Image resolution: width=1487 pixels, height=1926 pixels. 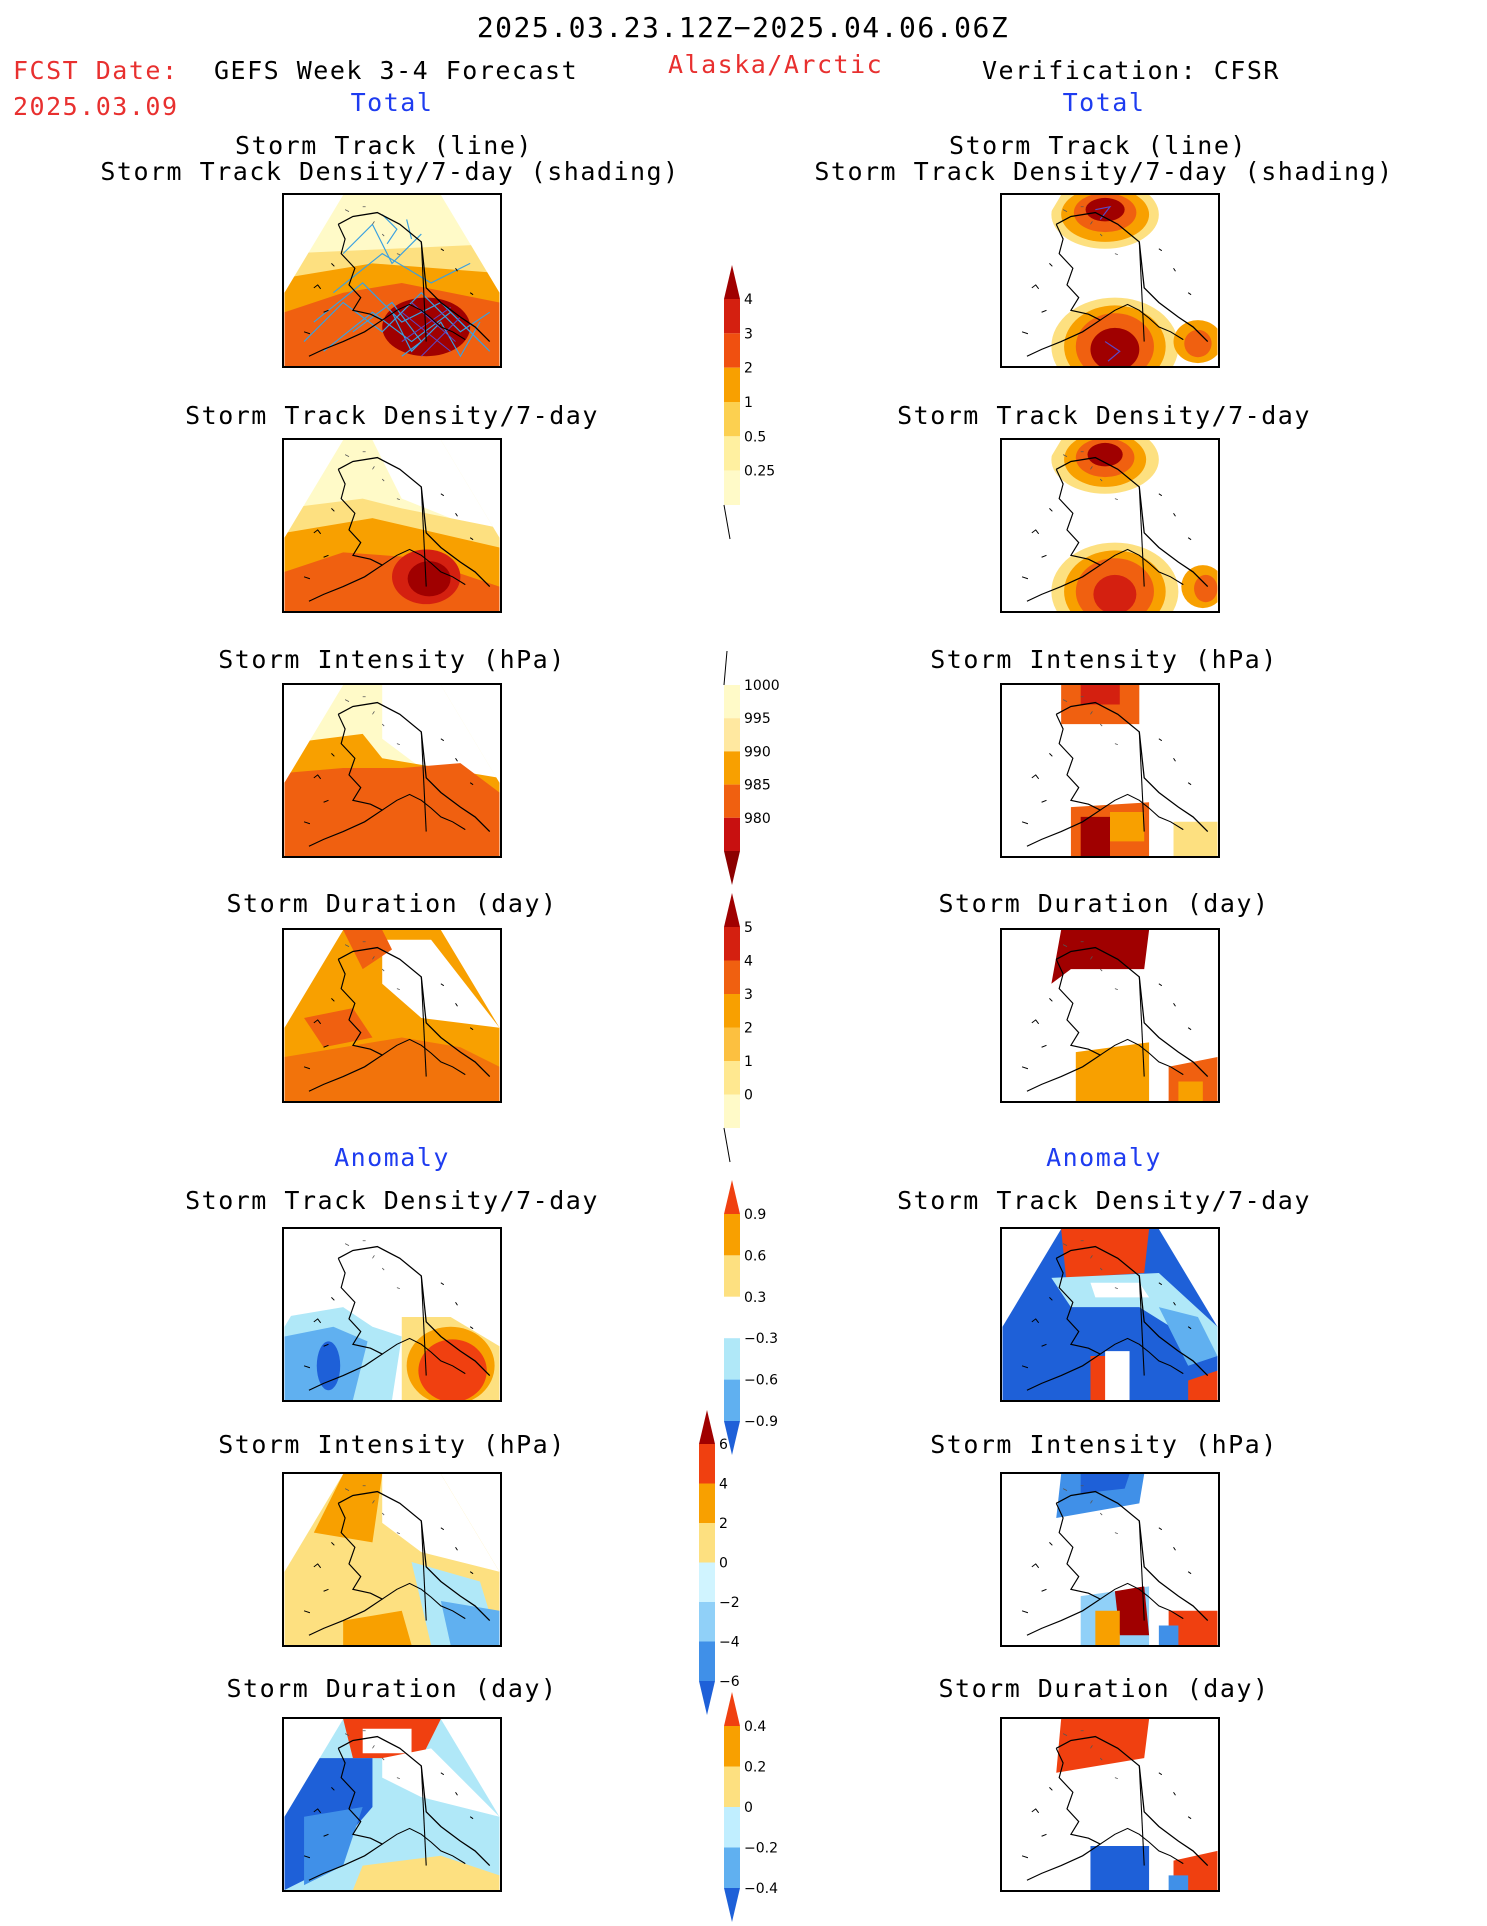 I want to click on map-left-anom-intensity, so click(x=392, y=1559).